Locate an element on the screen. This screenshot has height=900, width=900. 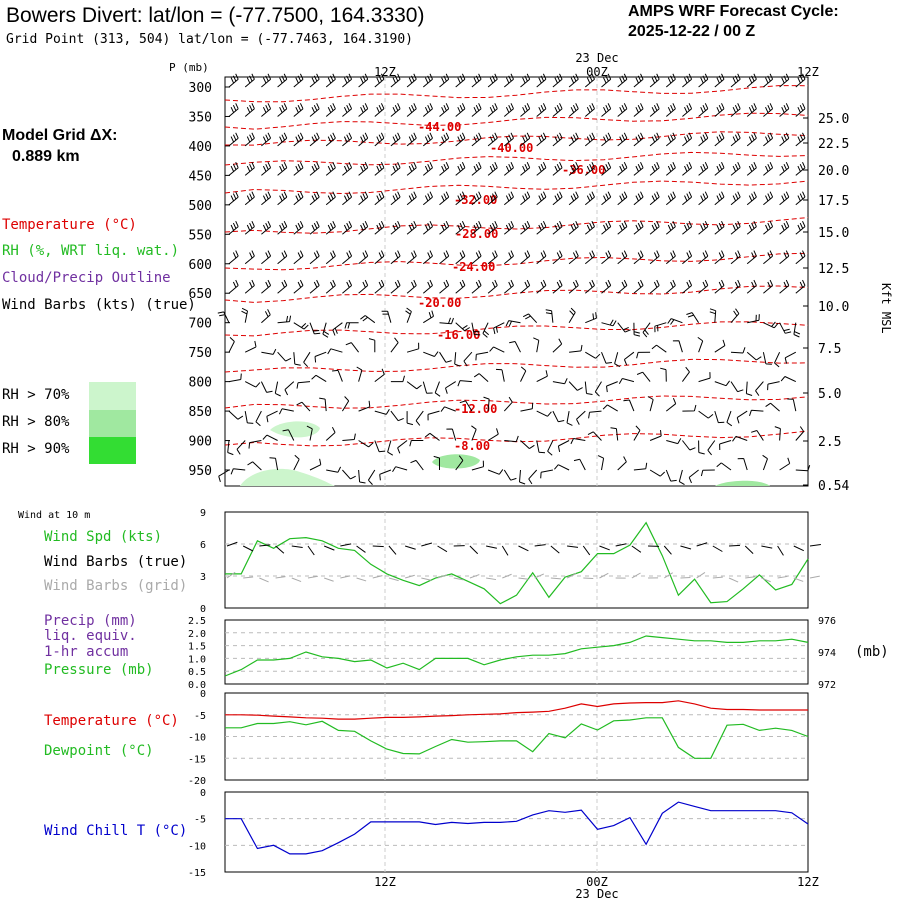
height-axis-title: Kft MSL is located at coordinates (886, 308).